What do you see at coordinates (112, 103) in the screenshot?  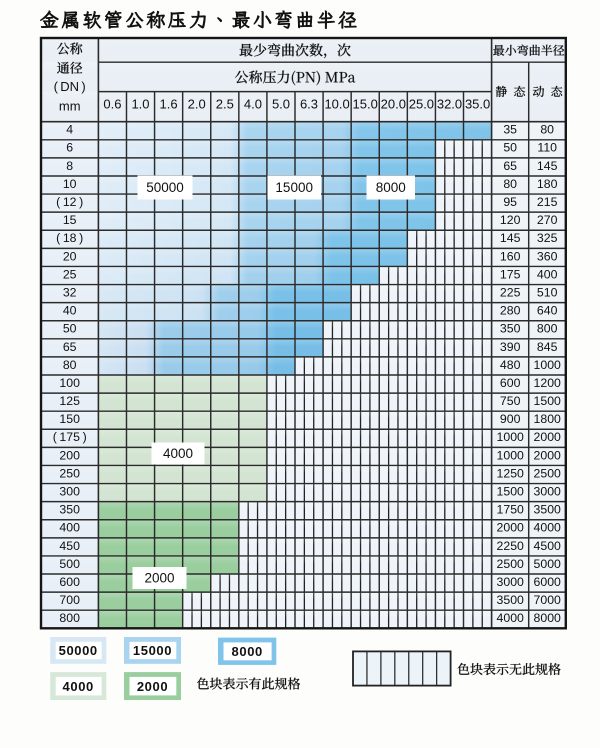 I see `svg-text: 0.6` at bounding box center [112, 103].